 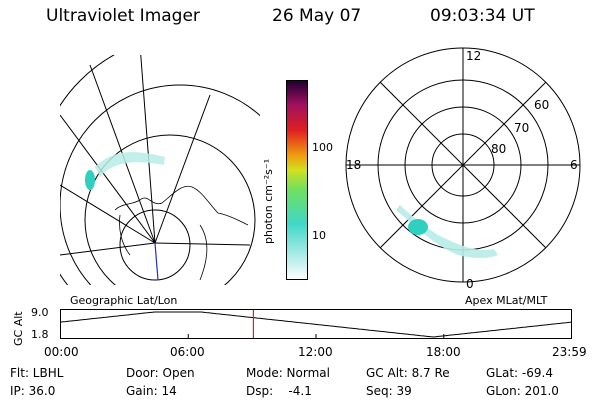 I want to click on info-gc-alt: GC Alt: 8.7 Re, so click(x=408, y=373).